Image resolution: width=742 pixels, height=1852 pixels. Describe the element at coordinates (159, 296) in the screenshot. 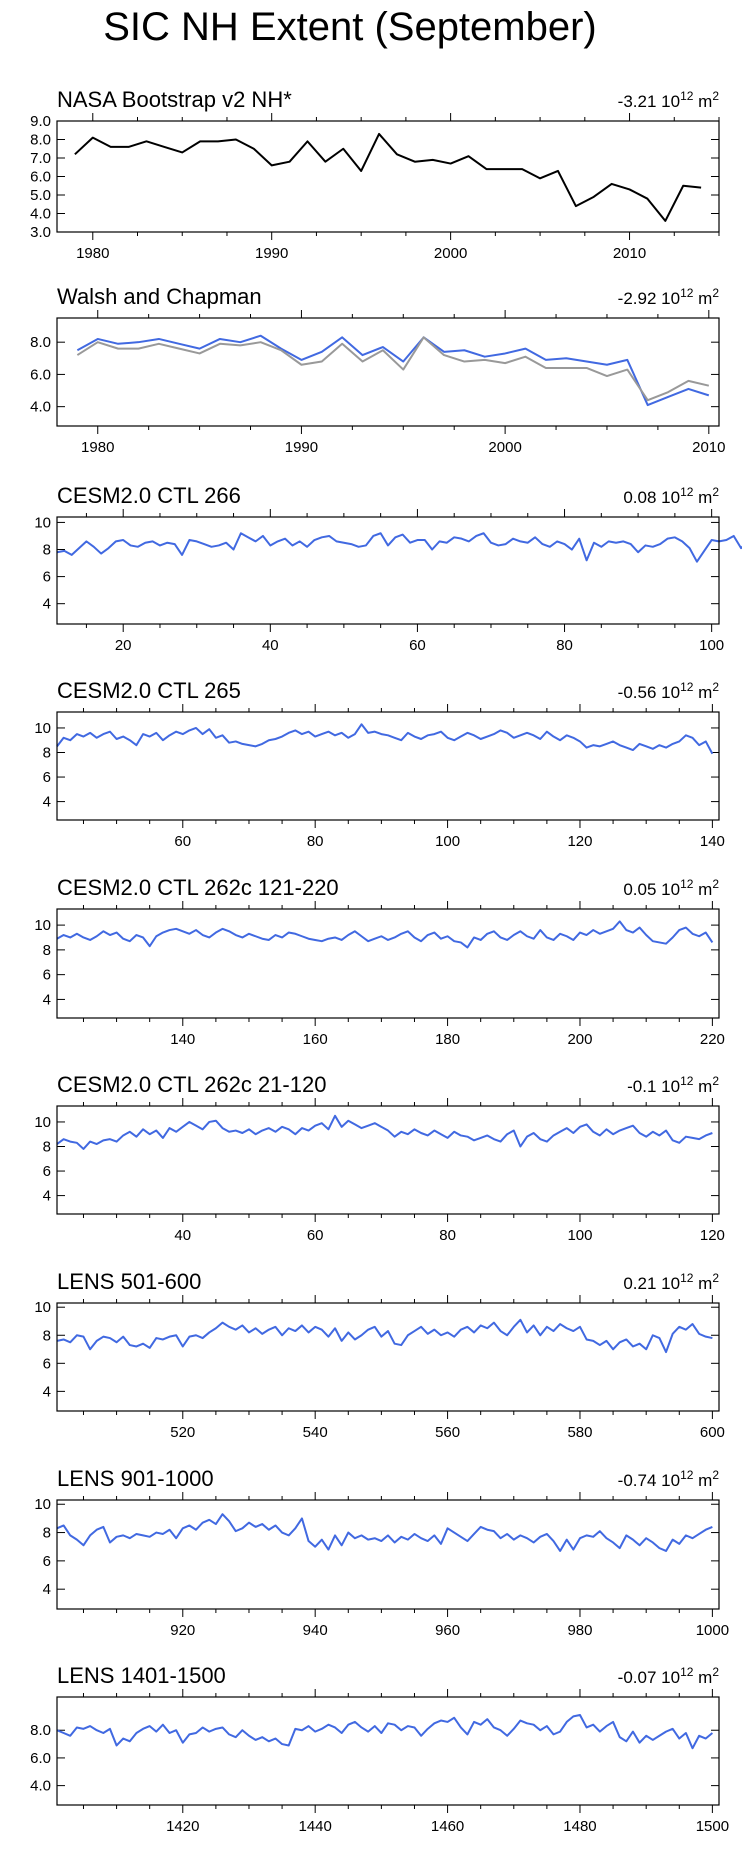

I see `panel-title: Walsh and Chapman` at that location.